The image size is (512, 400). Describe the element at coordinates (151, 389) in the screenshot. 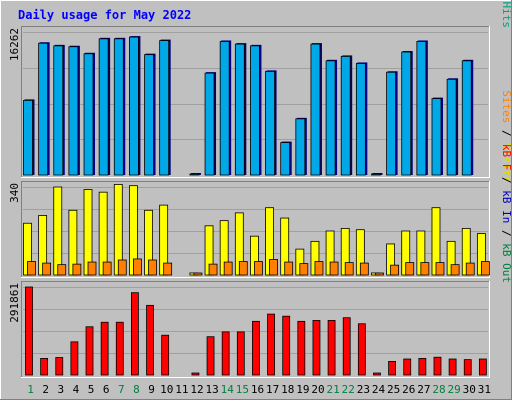

I see `day-label: 9` at that location.